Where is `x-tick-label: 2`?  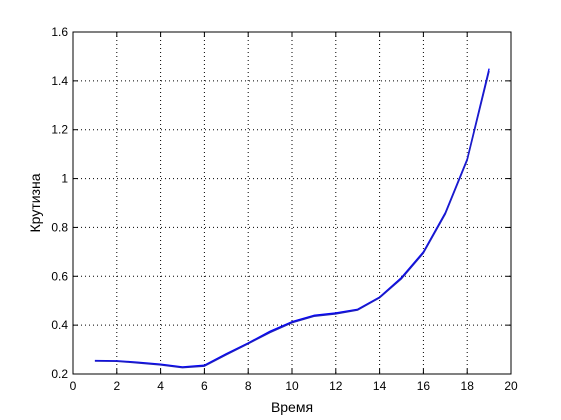 x-tick-label: 2 is located at coordinates (116, 386).